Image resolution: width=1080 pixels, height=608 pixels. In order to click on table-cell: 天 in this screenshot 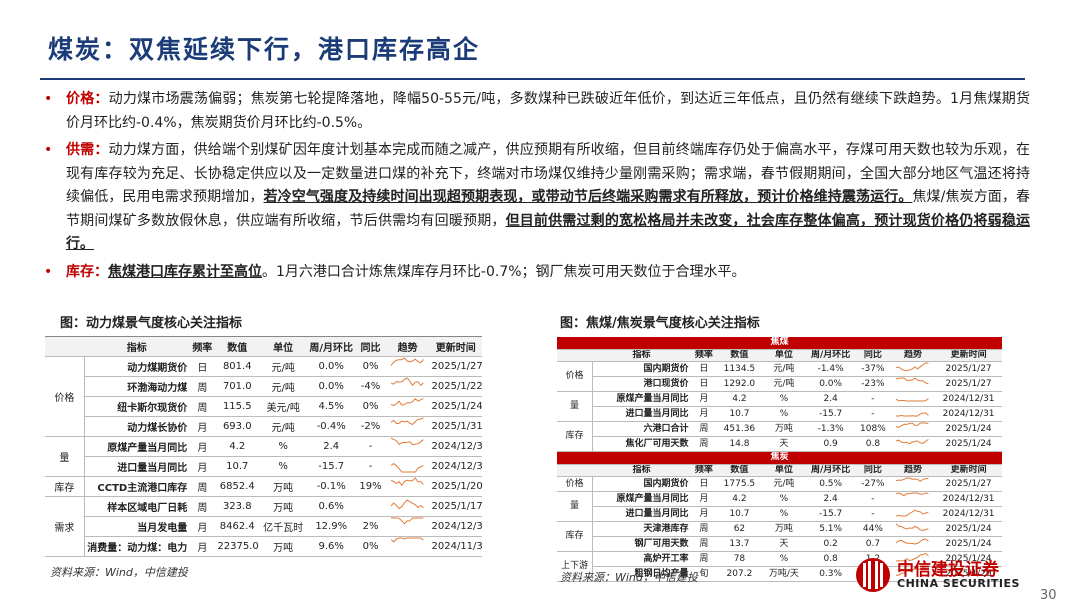, I will do `click(784, 444)`.